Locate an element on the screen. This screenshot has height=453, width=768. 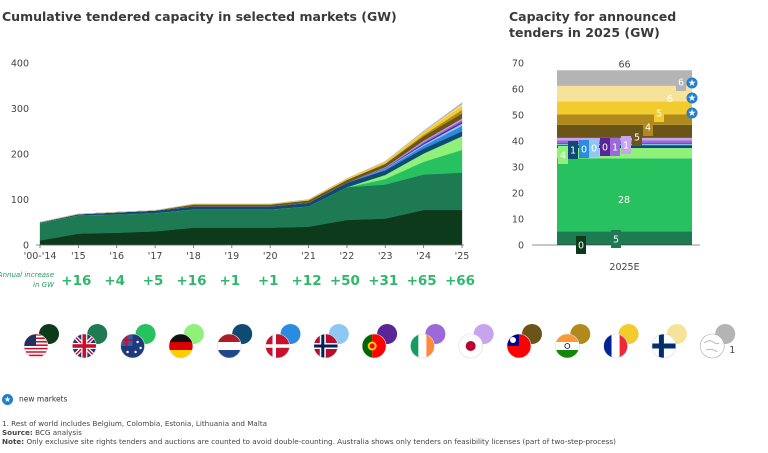
y-tick-label: 300 is located at coordinates (20, 109).